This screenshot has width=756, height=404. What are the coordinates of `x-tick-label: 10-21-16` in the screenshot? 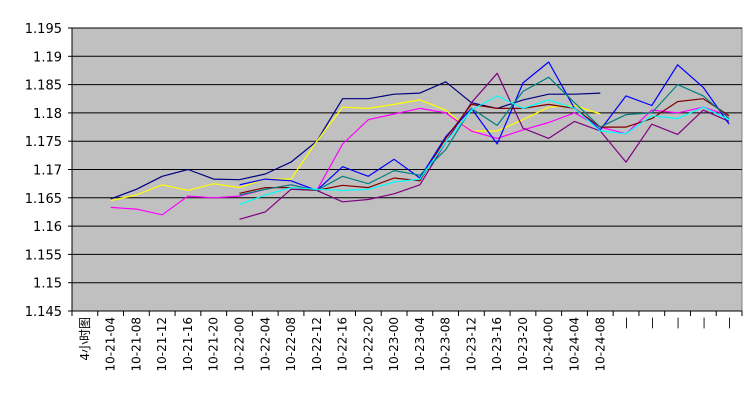 It's located at (188, 344).